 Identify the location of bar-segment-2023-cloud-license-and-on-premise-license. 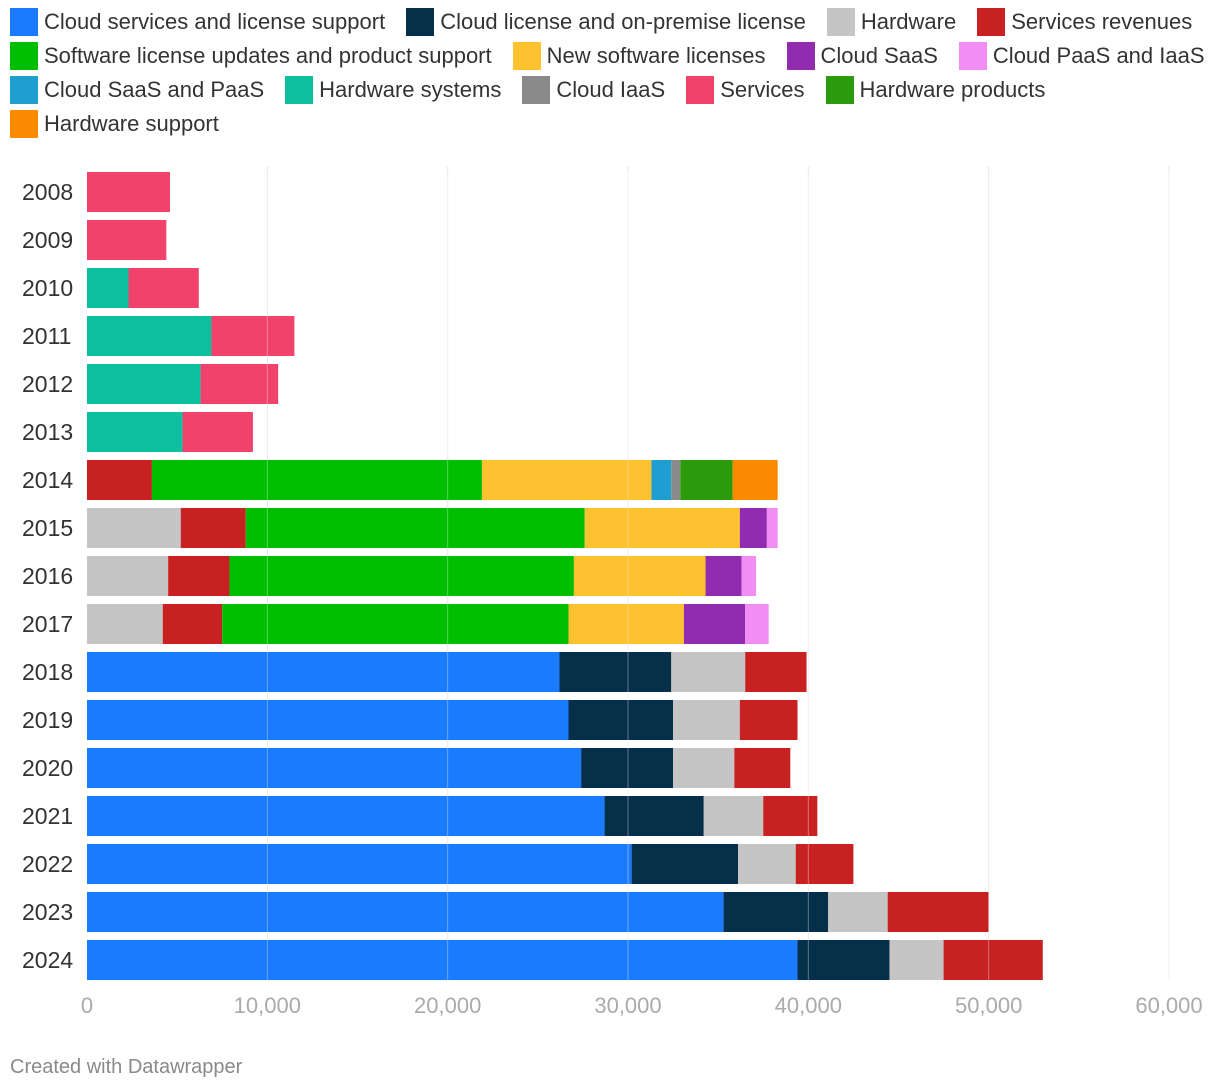
(776, 912).